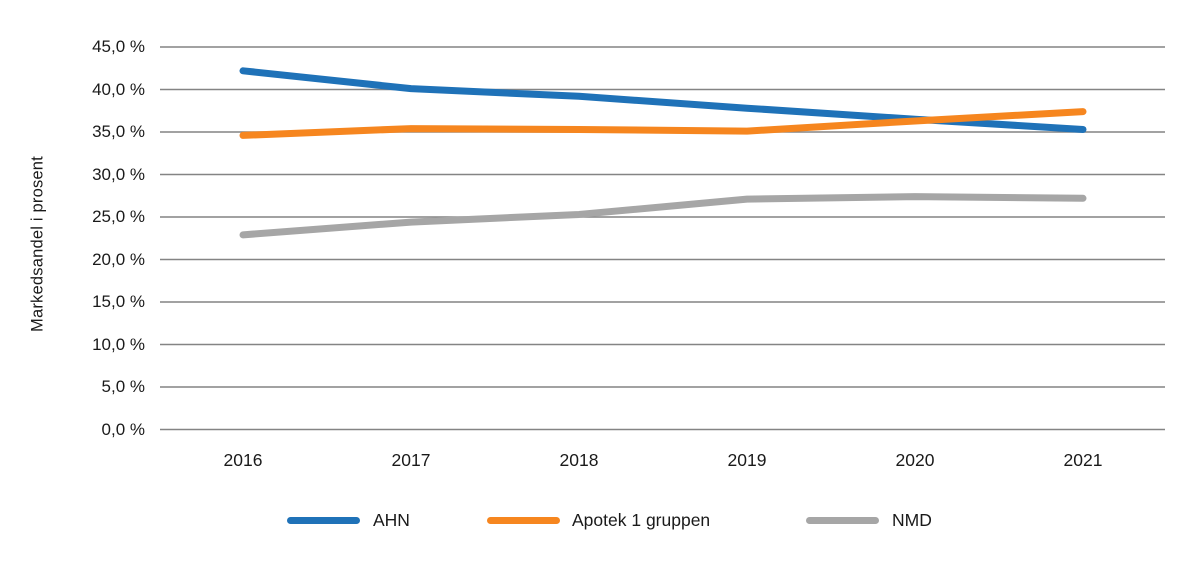  What do you see at coordinates (842, 520) in the screenshot?
I see `legend-swatch-nmd` at bounding box center [842, 520].